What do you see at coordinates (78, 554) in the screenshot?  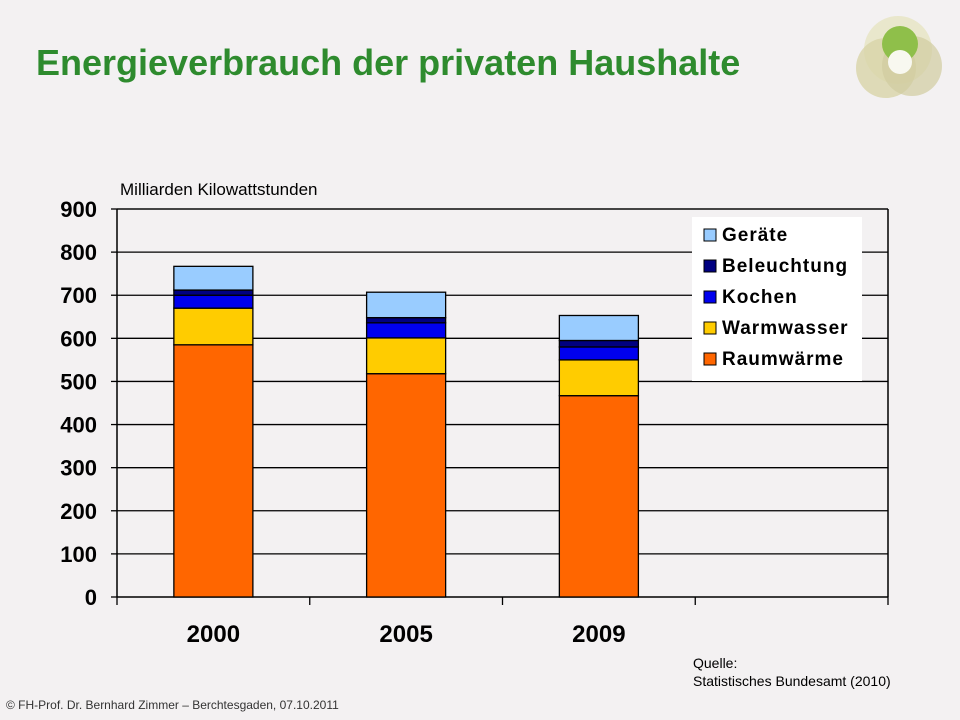 I see `y-tick-label: 100` at bounding box center [78, 554].